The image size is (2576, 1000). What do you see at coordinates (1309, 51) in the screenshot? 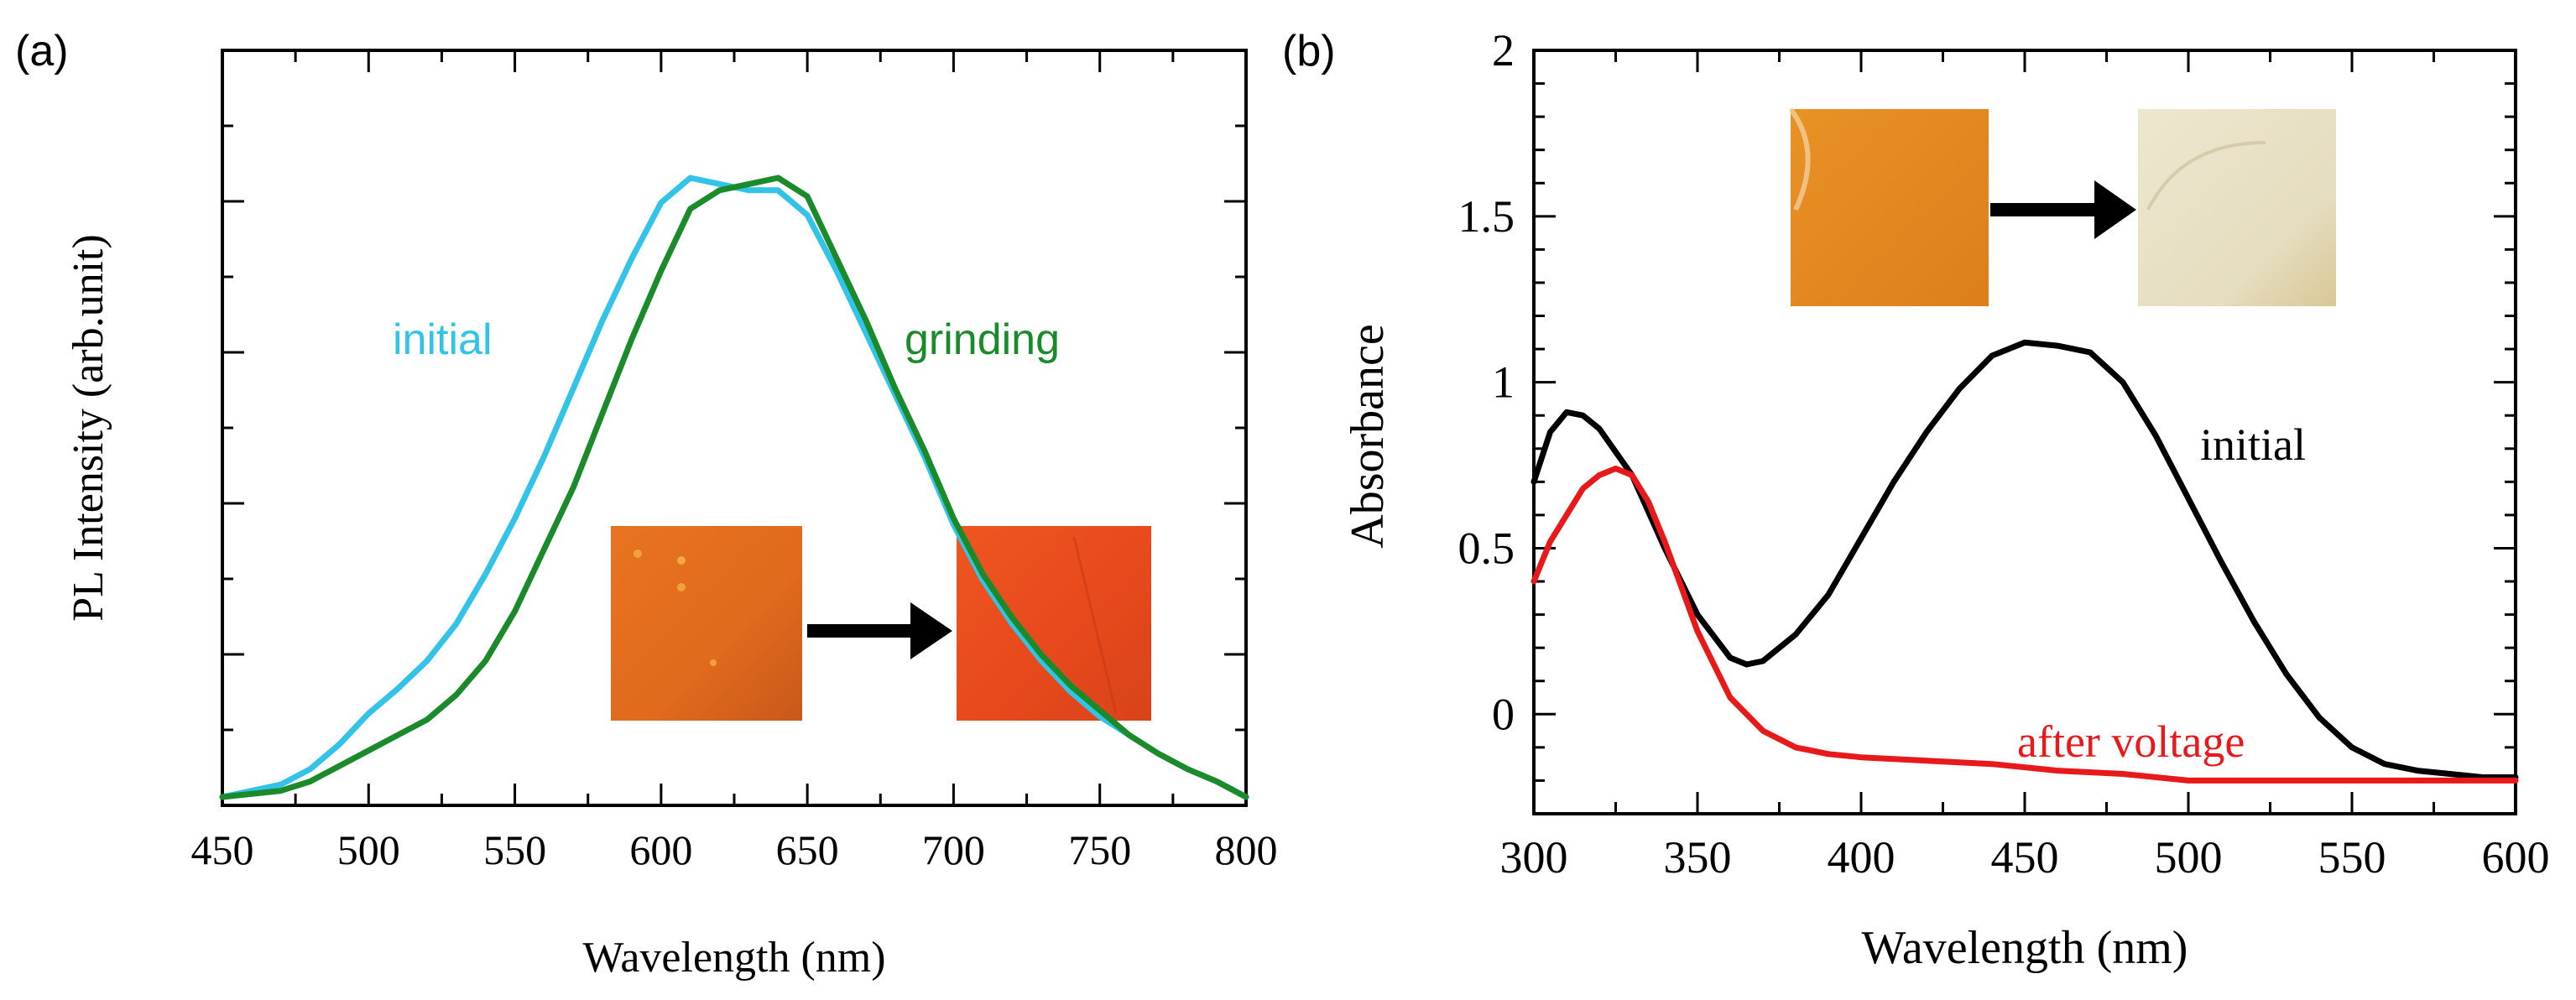
I see `panel-b-label: (b)` at bounding box center [1309, 51].